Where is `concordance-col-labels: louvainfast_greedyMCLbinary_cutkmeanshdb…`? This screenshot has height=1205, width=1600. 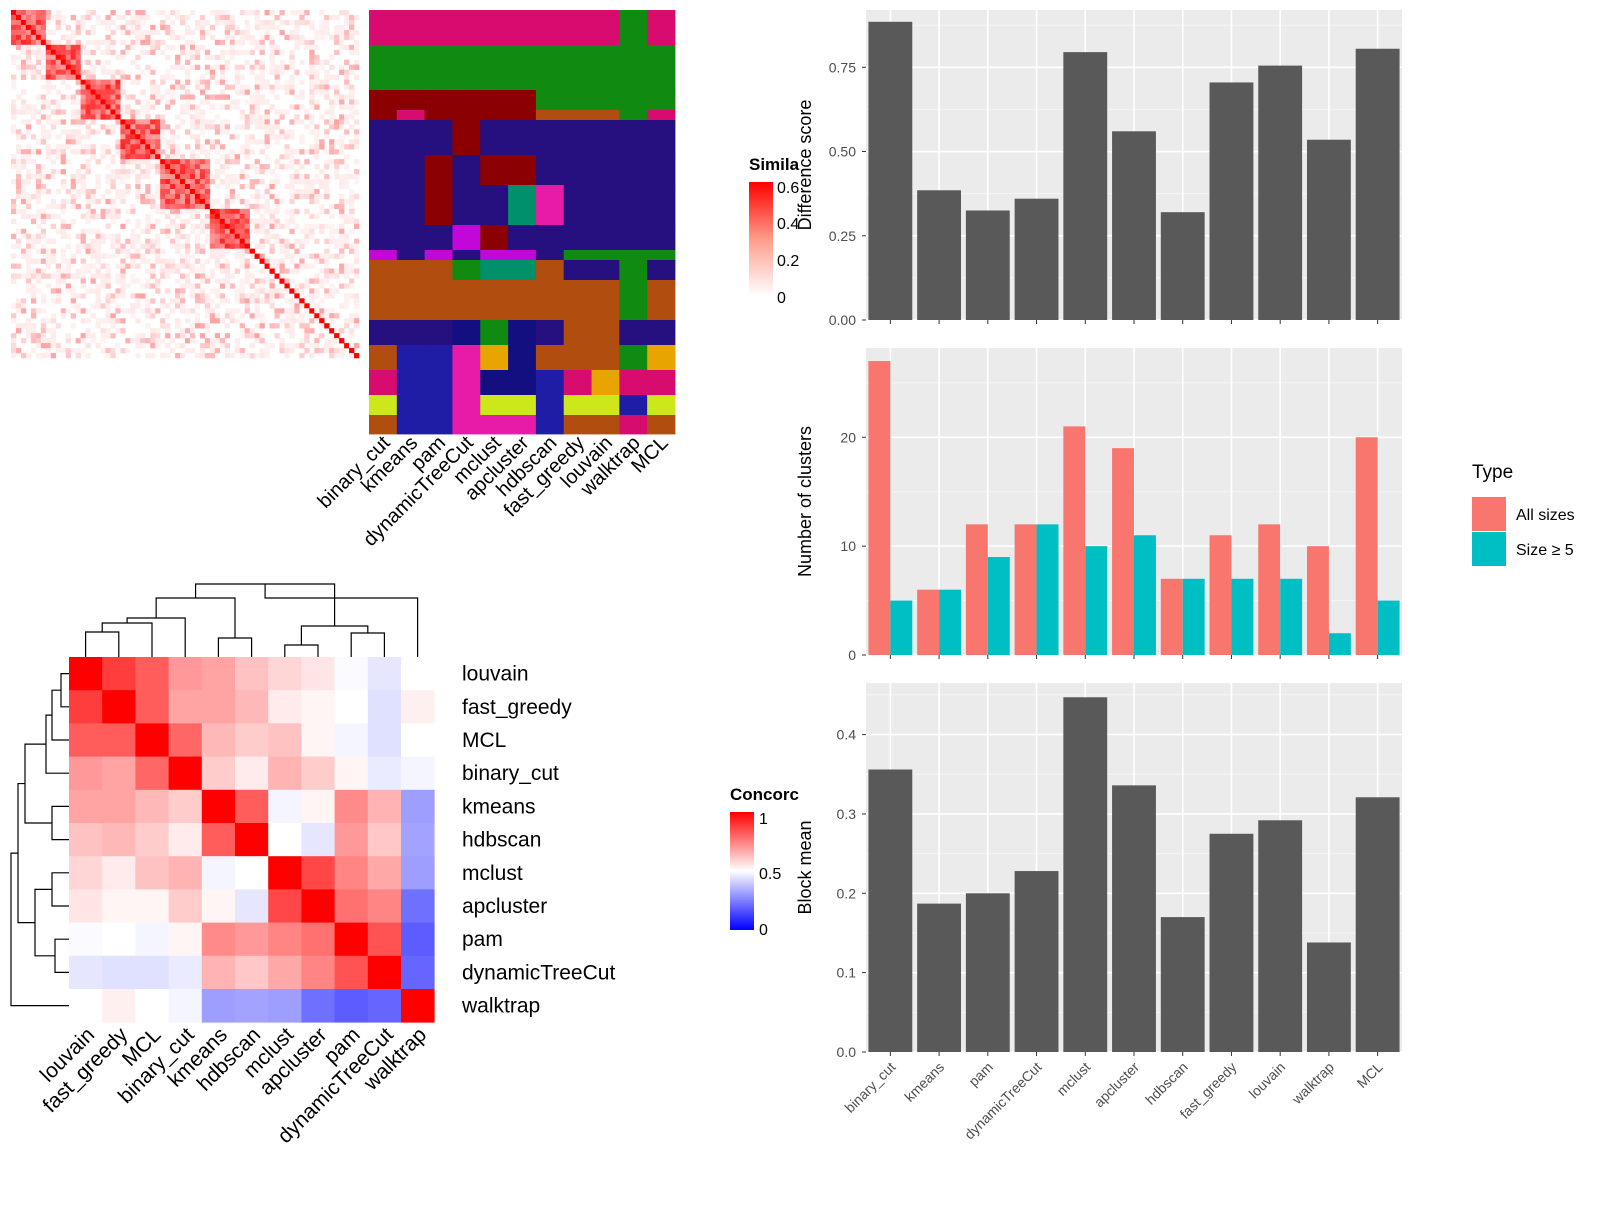
concordance-col-labels: louvainfast_greedyMCLbinary_cutkmeanshdb… is located at coordinates (233, 1085).